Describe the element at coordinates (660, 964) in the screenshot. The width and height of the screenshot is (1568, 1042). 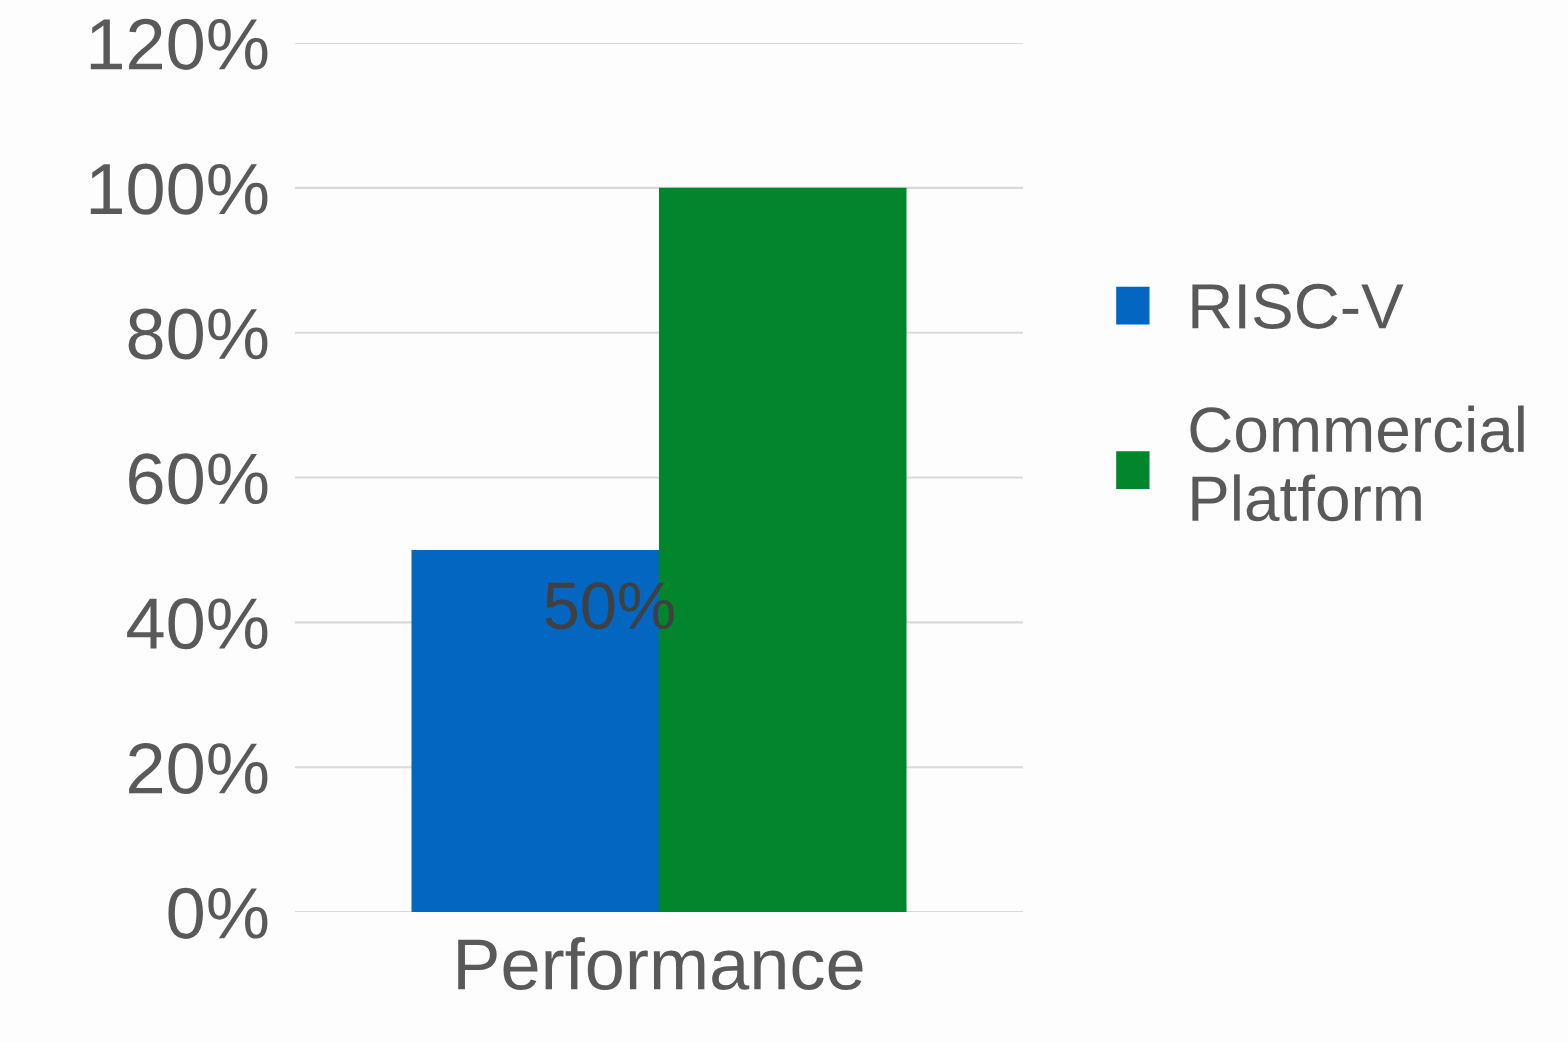
I see `x-tick-label: Performance` at that location.